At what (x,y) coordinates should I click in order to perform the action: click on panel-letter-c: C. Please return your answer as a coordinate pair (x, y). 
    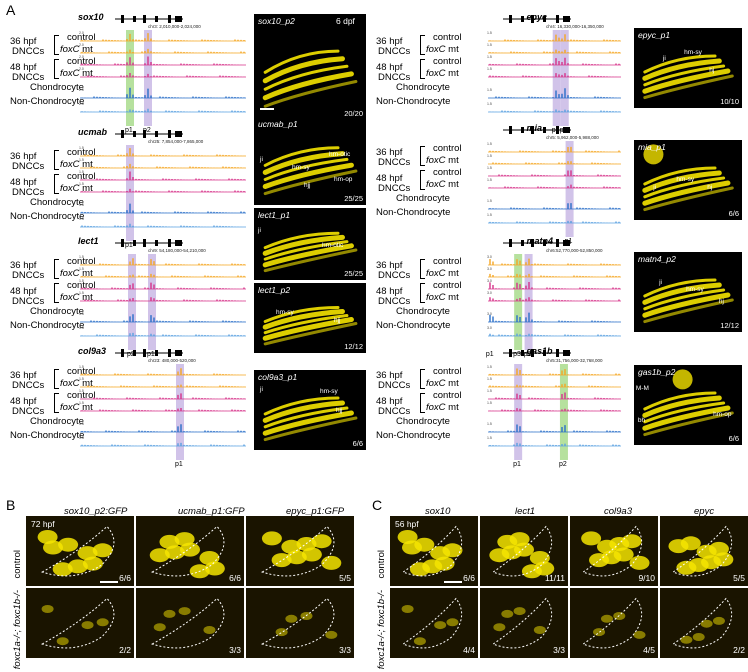
    Looking at the image, I should click on (377, 505).